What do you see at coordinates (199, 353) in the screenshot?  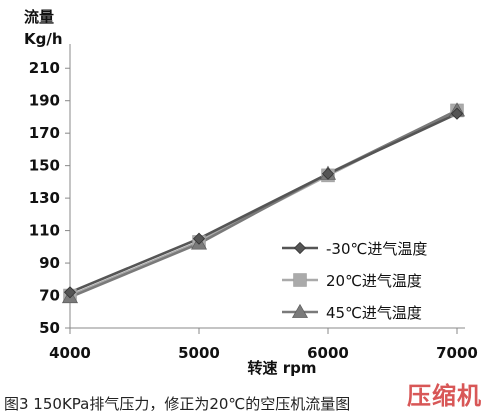 I see `x-tick-label: 5000` at bounding box center [199, 353].